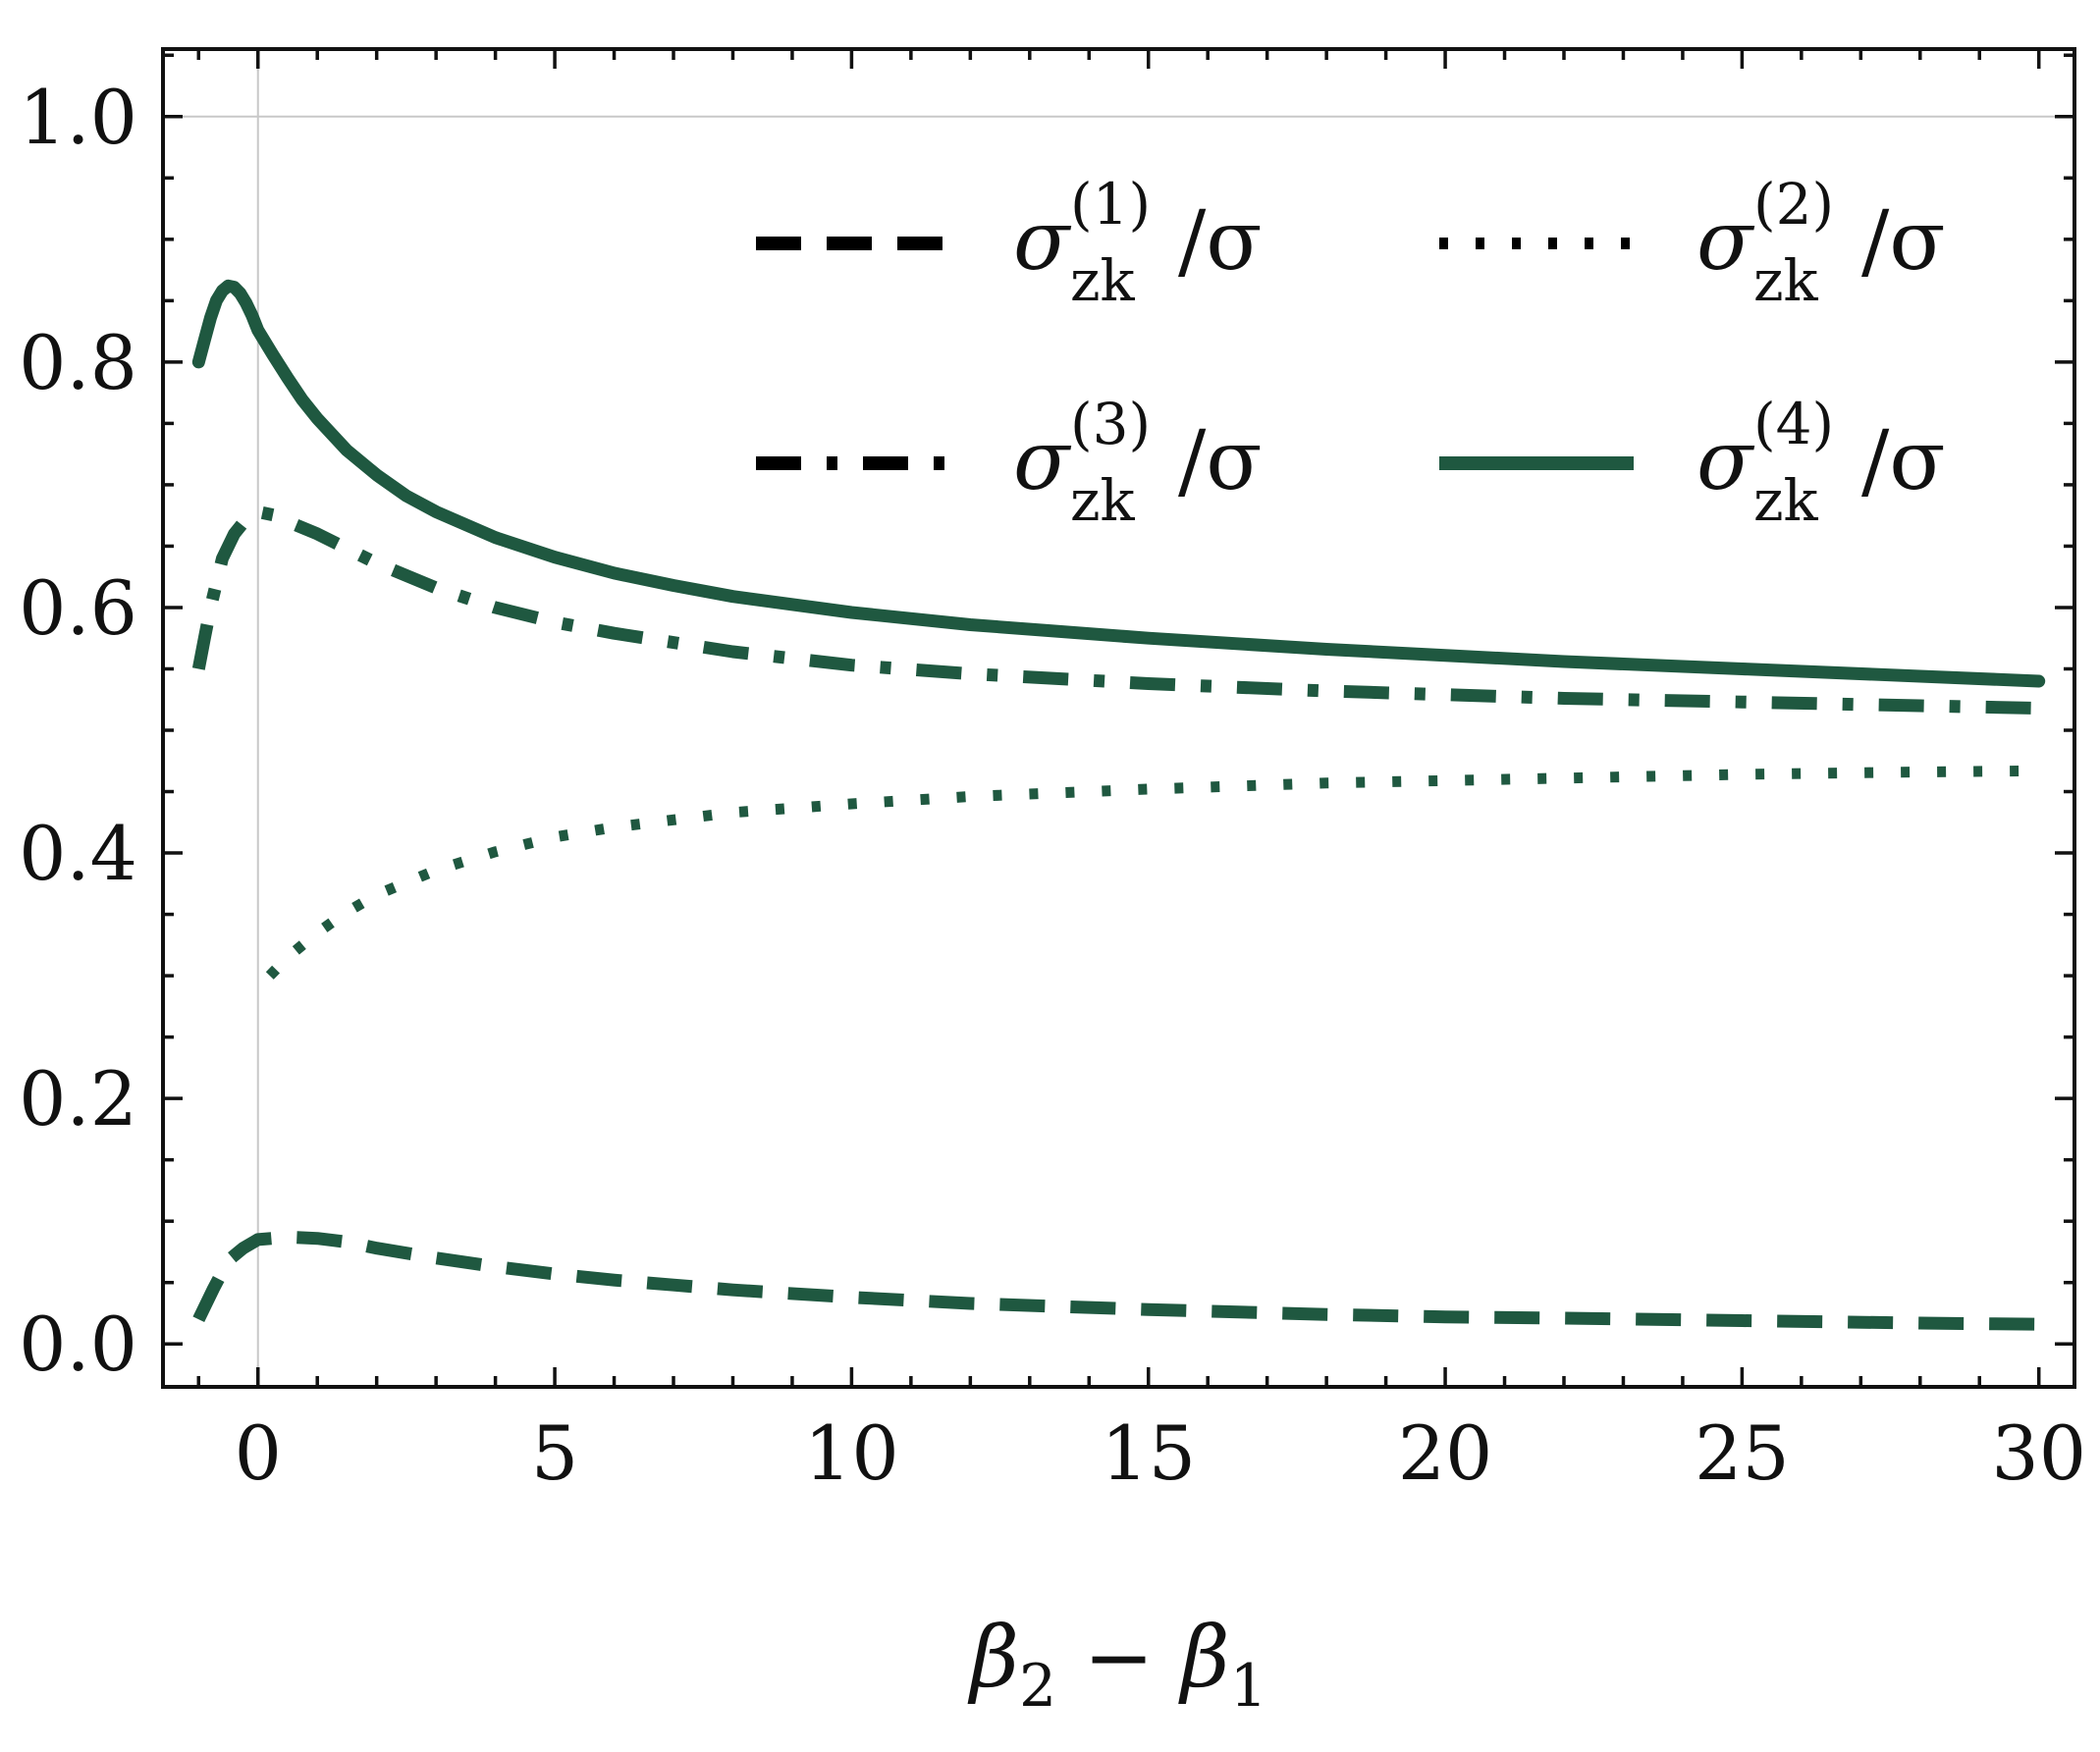 This screenshot has width=2100, height=1752. What do you see at coordinates (1037, 1686) in the screenshot?
I see `x-axis-title-sub-1: 2` at bounding box center [1037, 1686].